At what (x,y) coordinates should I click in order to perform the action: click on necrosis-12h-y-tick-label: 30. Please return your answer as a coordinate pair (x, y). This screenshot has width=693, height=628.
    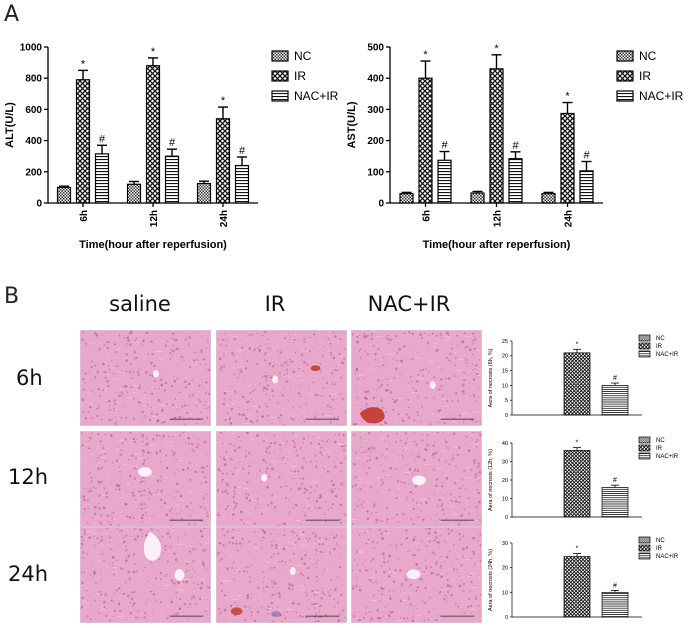
    Looking at the image, I should click on (505, 462).